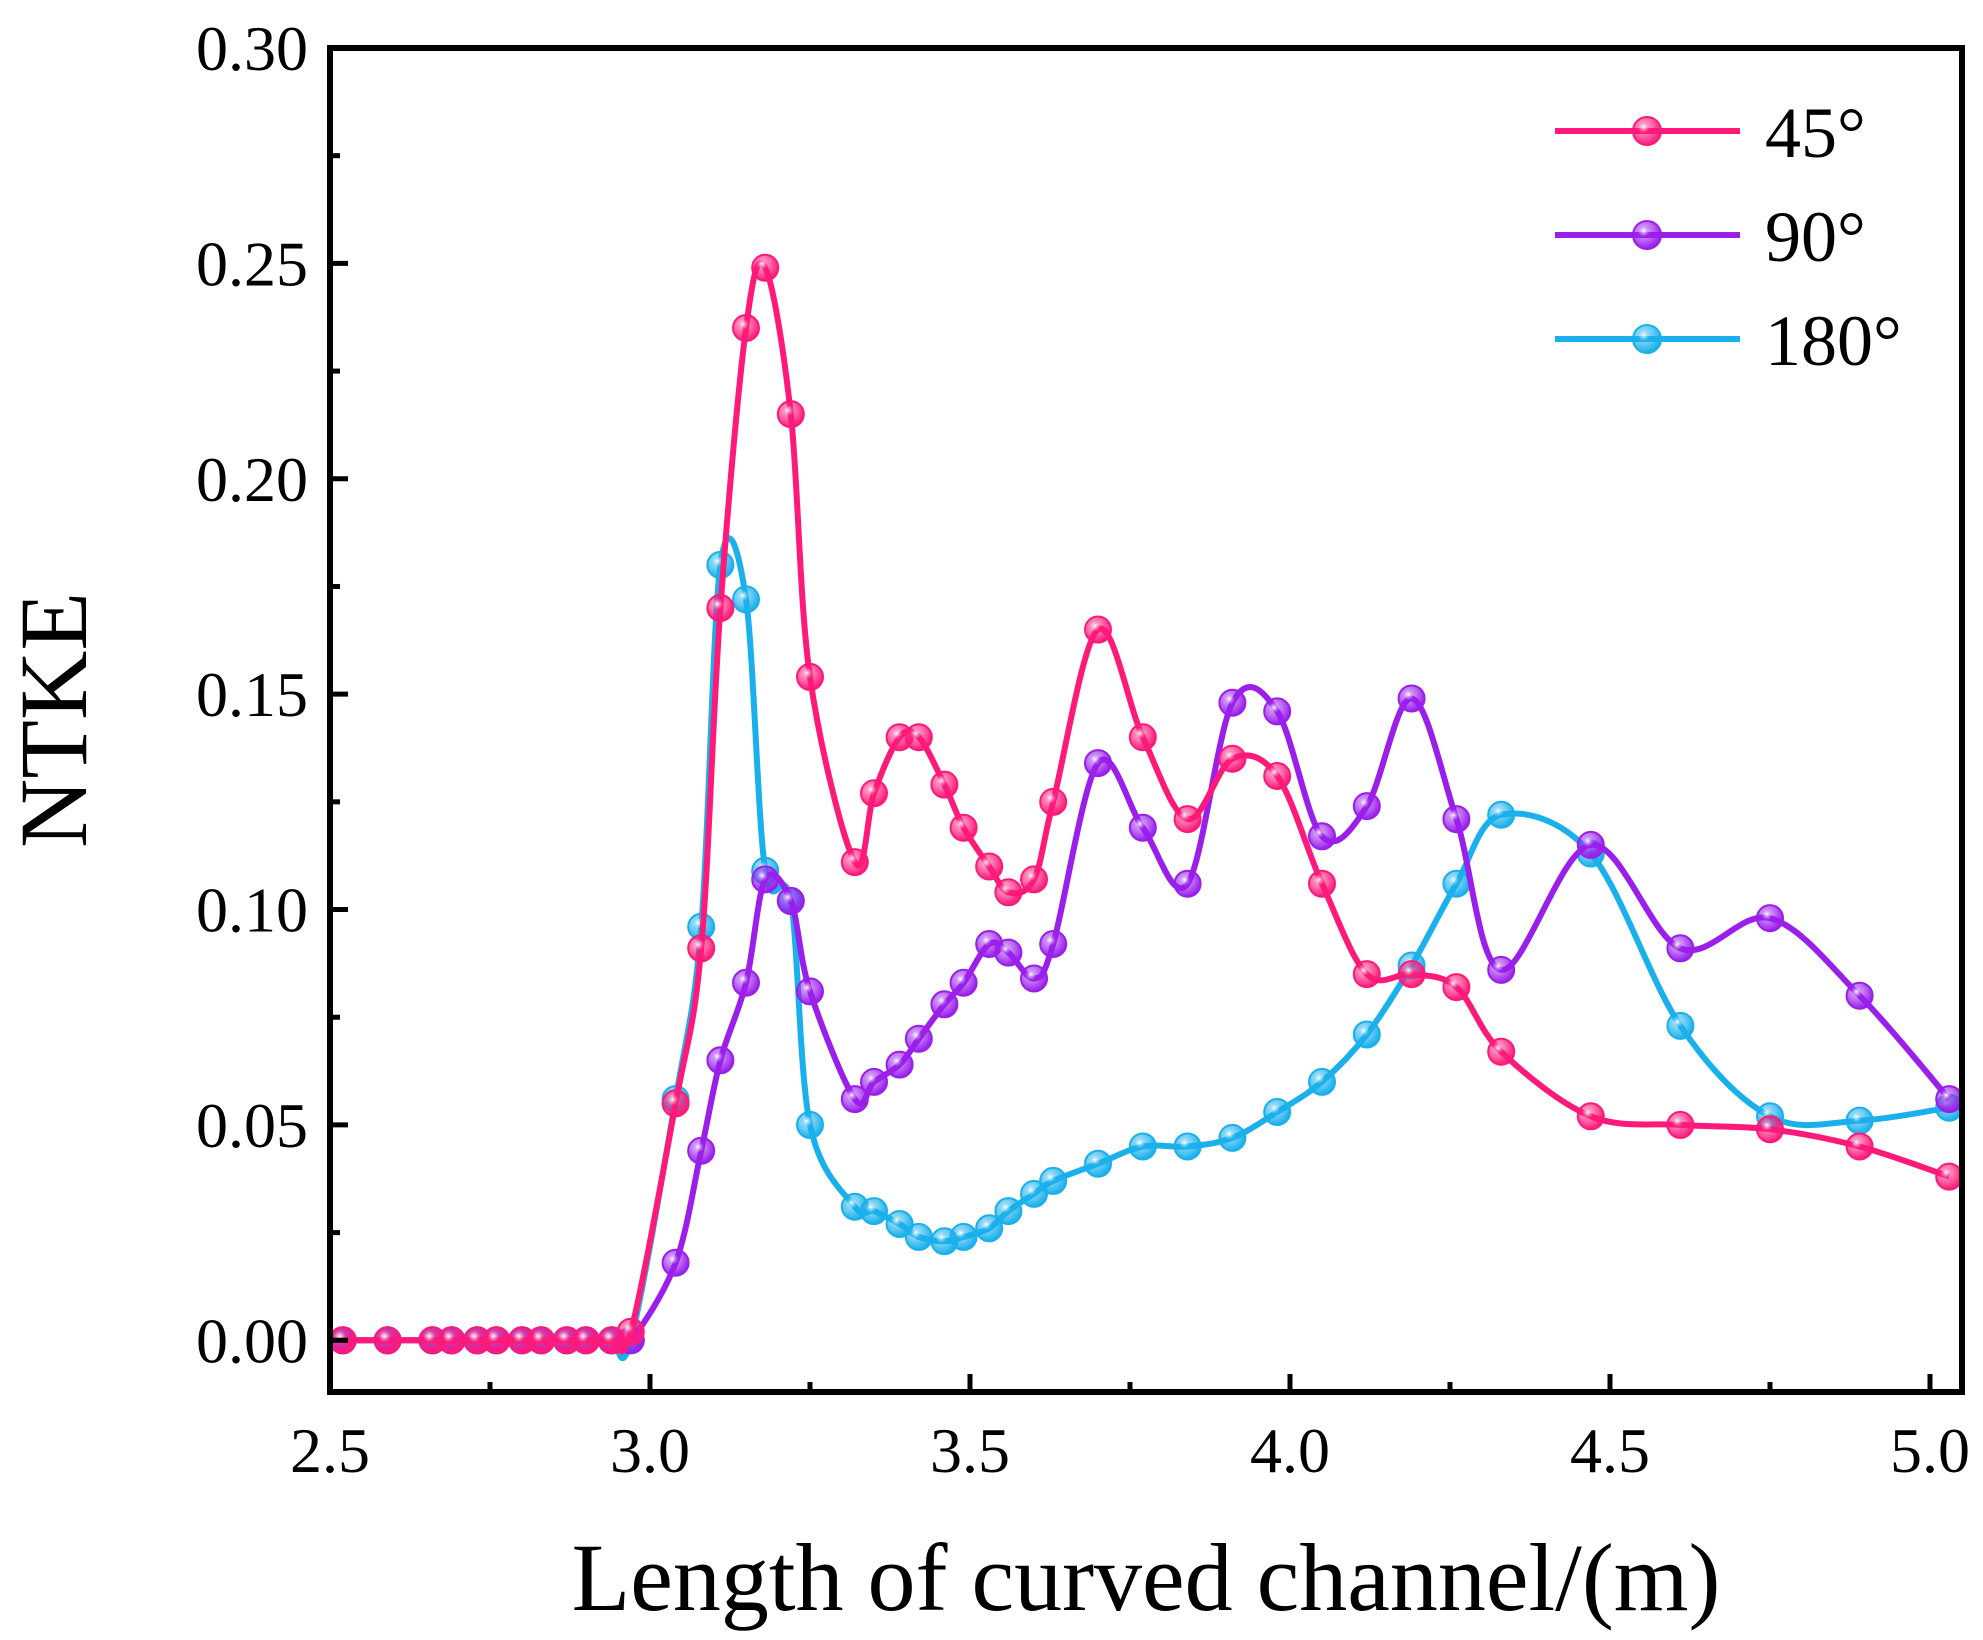 Image resolution: width=1983 pixels, height=1640 pixels. Describe the element at coordinates (330, 1450) in the screenshot. I see `x-tick-label: 2.5` at that location.